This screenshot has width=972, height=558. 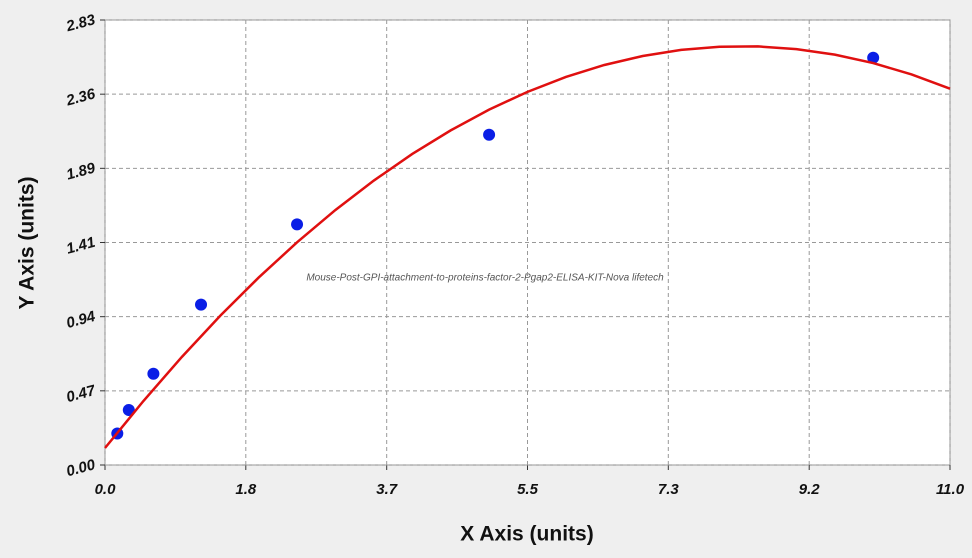 What do you see at coordinates (526, 534) in the screenshot?
I see `x-axis-title: X Axis (units)` at bounding box center [526, 534].